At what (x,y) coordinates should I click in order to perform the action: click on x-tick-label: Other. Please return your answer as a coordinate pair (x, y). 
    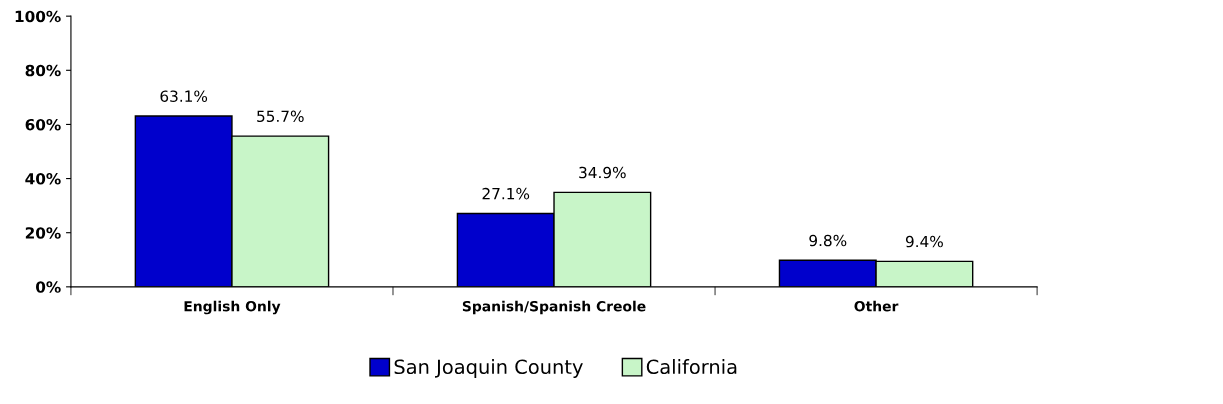
    Looking at the image, I should click on (876, 306).